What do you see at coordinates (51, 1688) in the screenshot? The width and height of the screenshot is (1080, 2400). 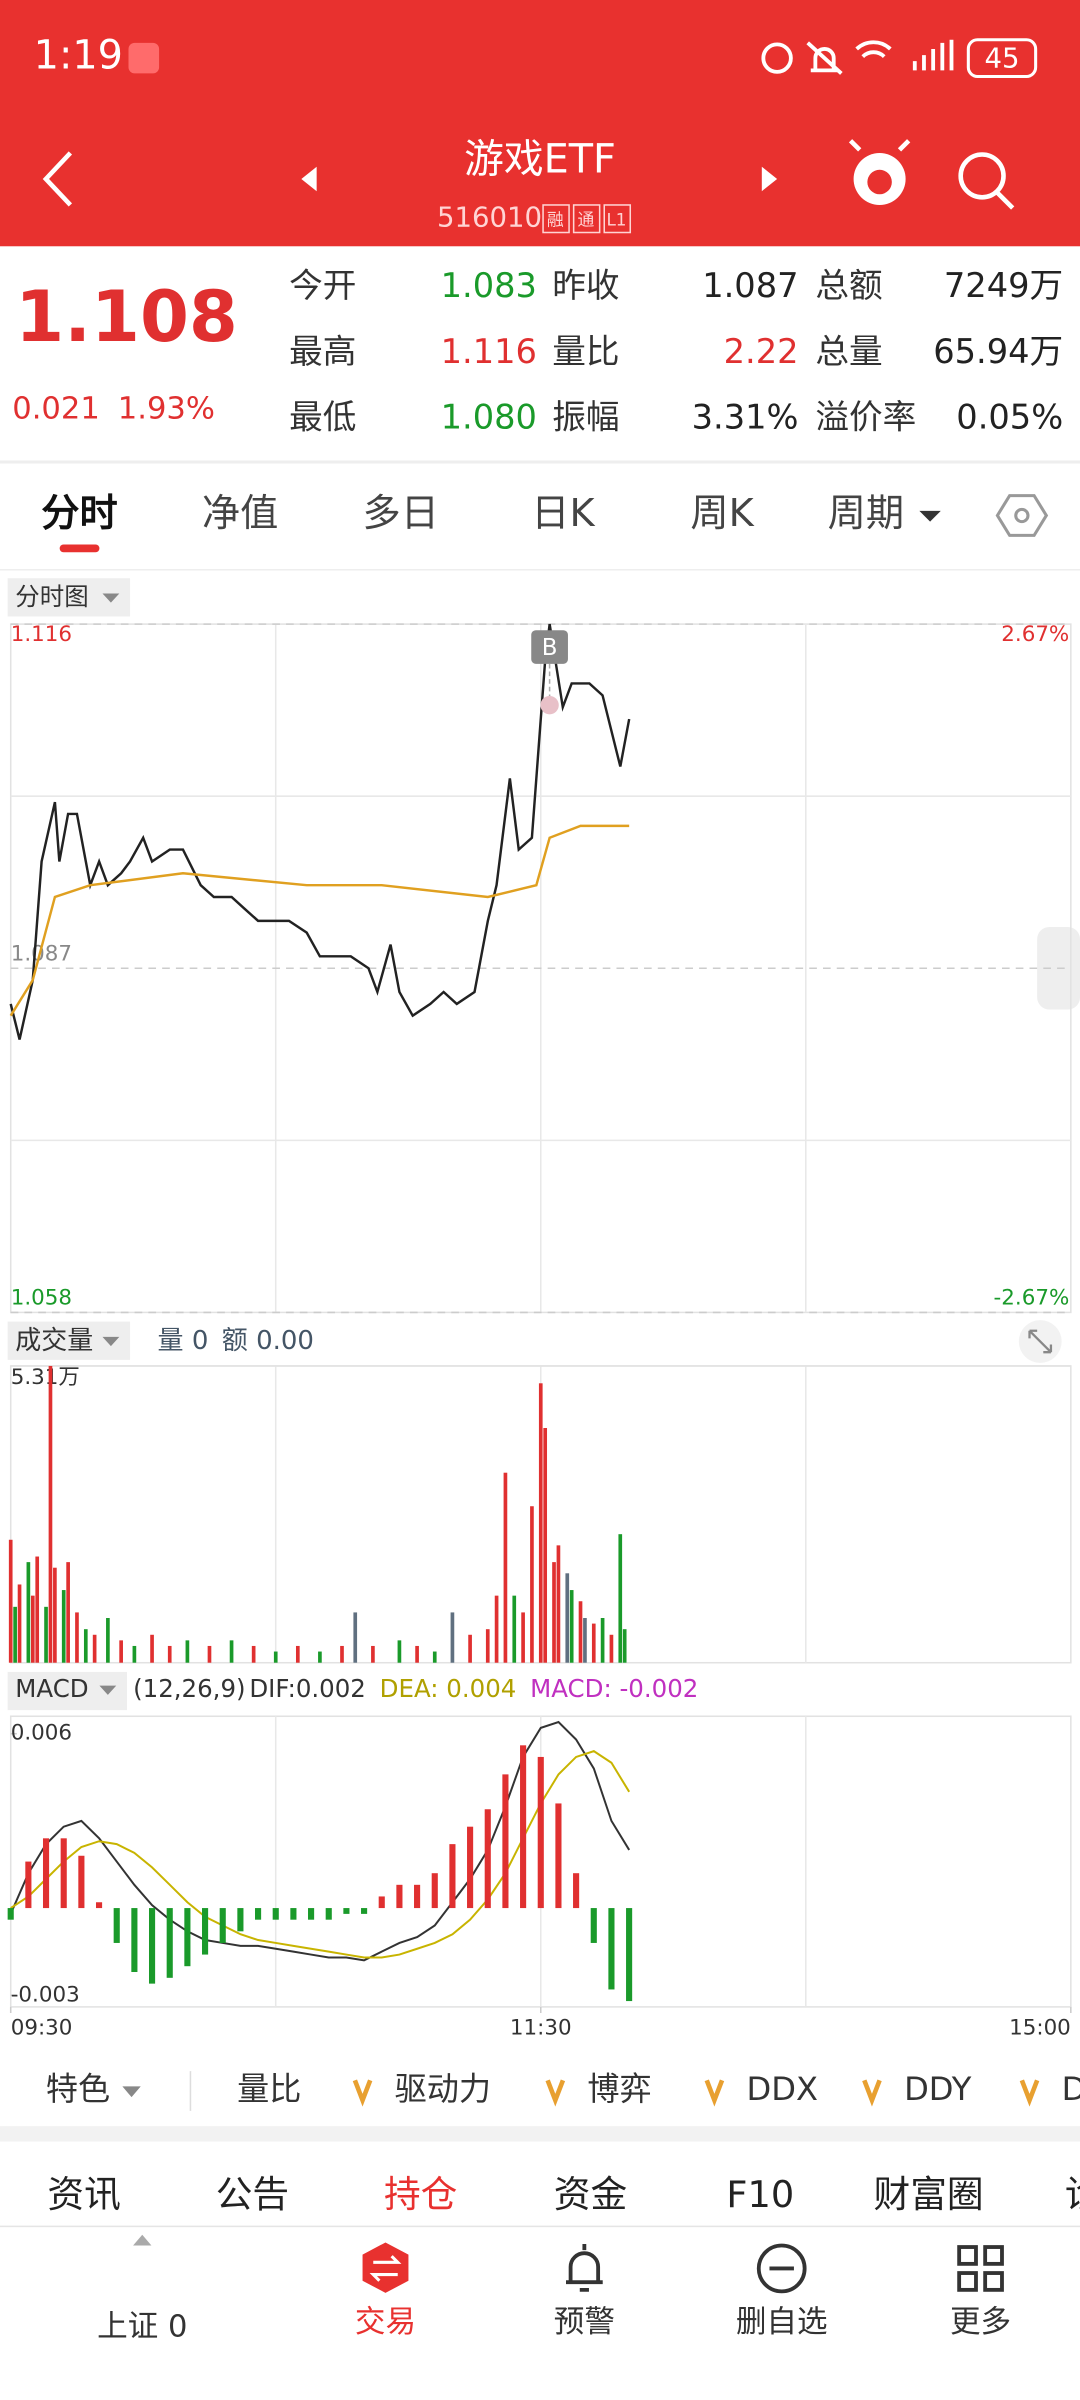 I see `chart-label: MACD` at bounding box center [51, 1688].